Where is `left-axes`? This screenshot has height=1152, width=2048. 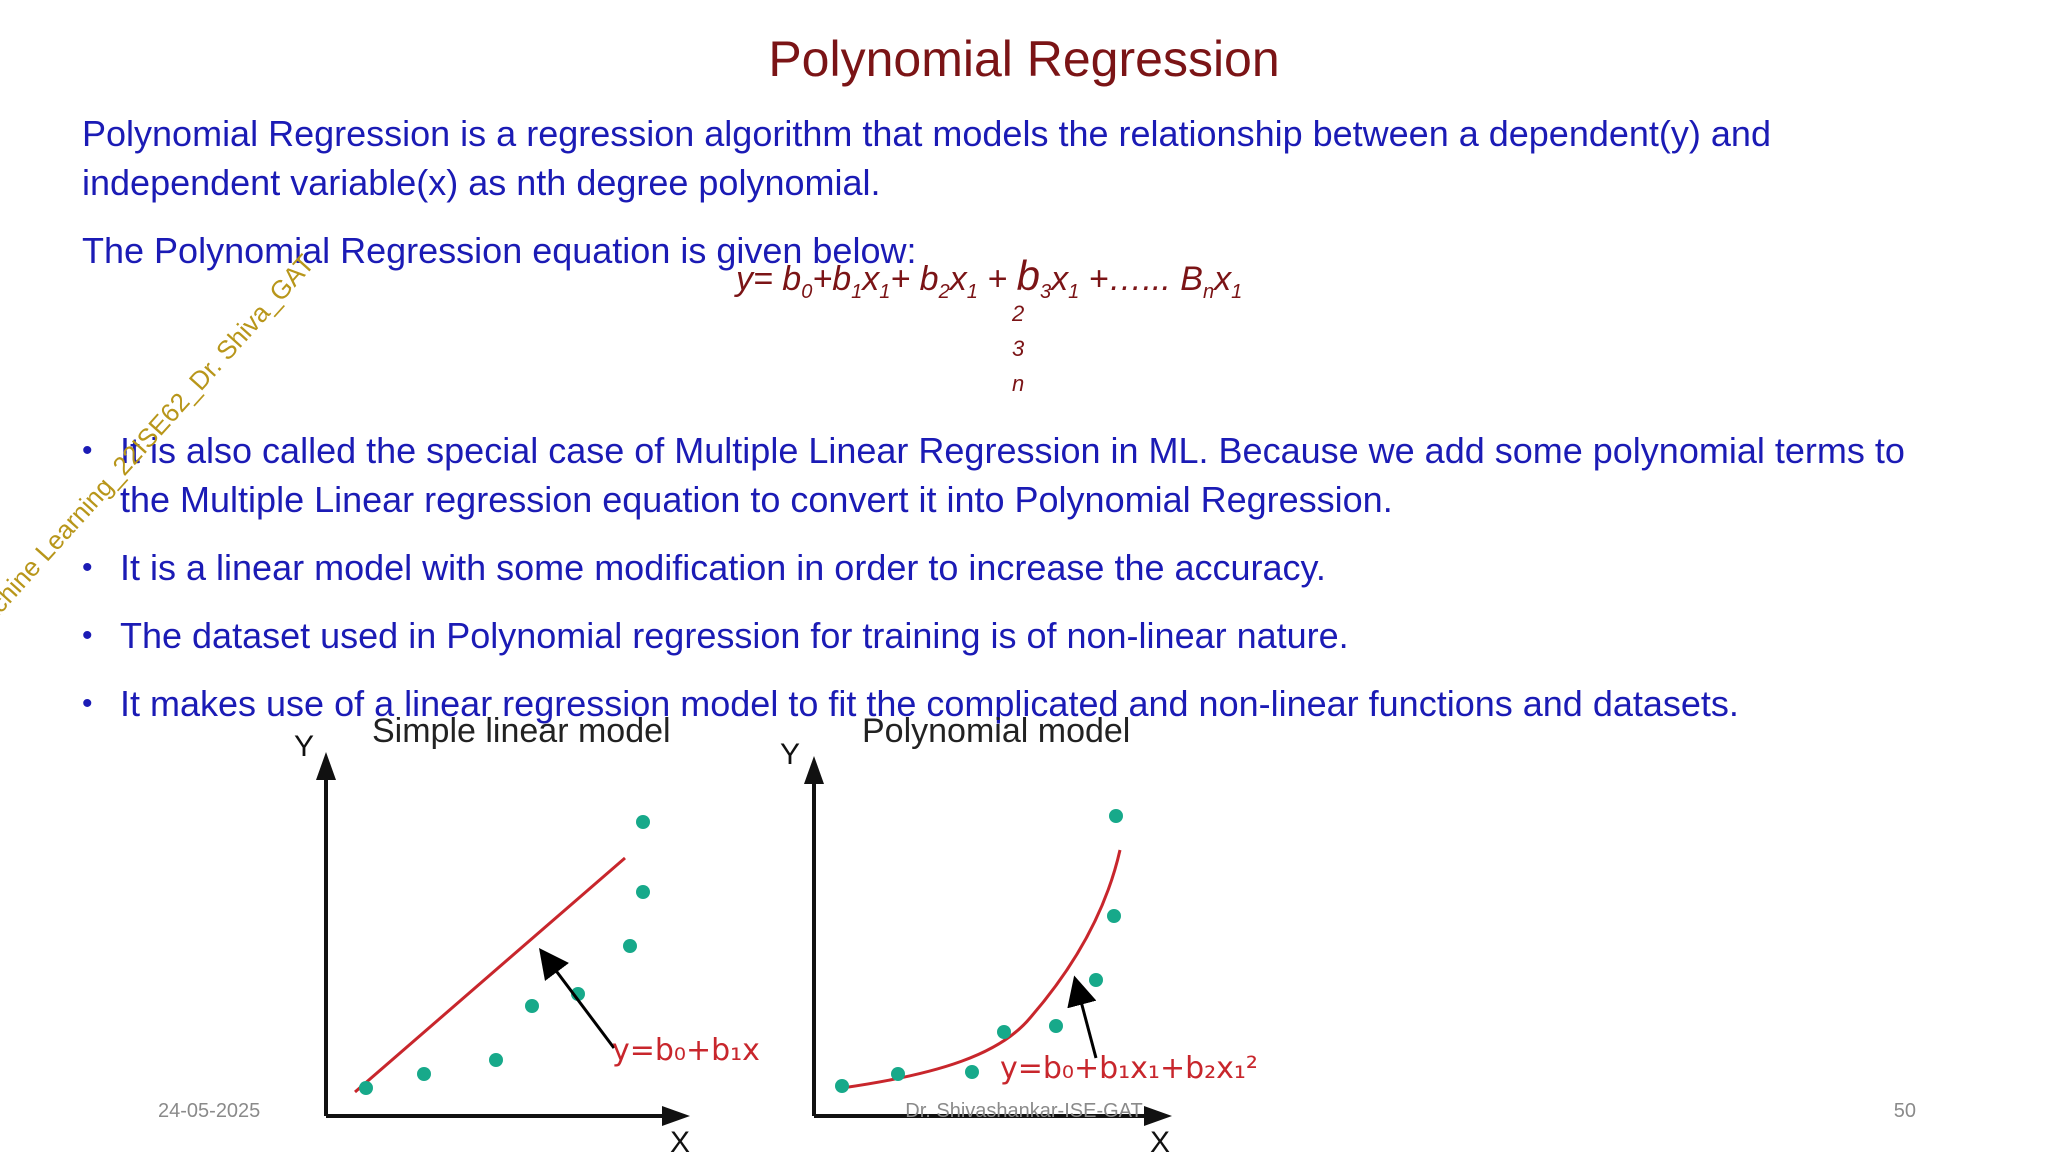 left-axes is located at coordinates (503, 939).